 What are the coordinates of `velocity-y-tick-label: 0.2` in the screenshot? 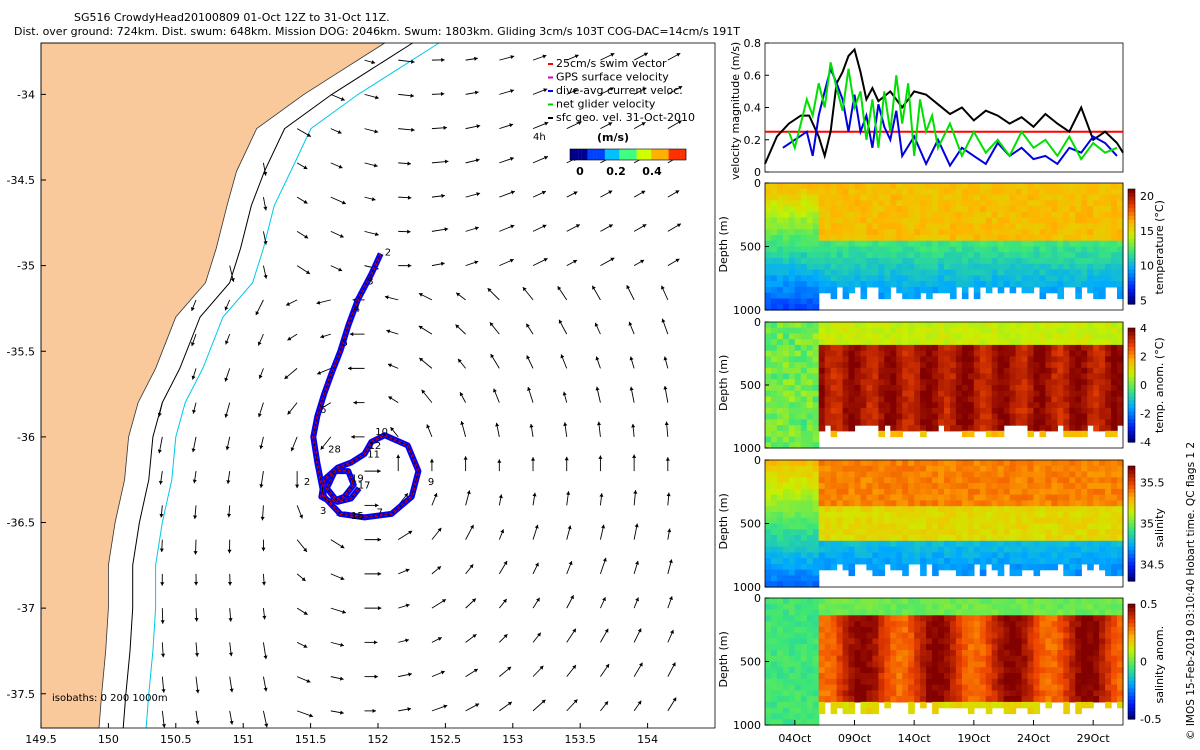 It's located at (753, 140).